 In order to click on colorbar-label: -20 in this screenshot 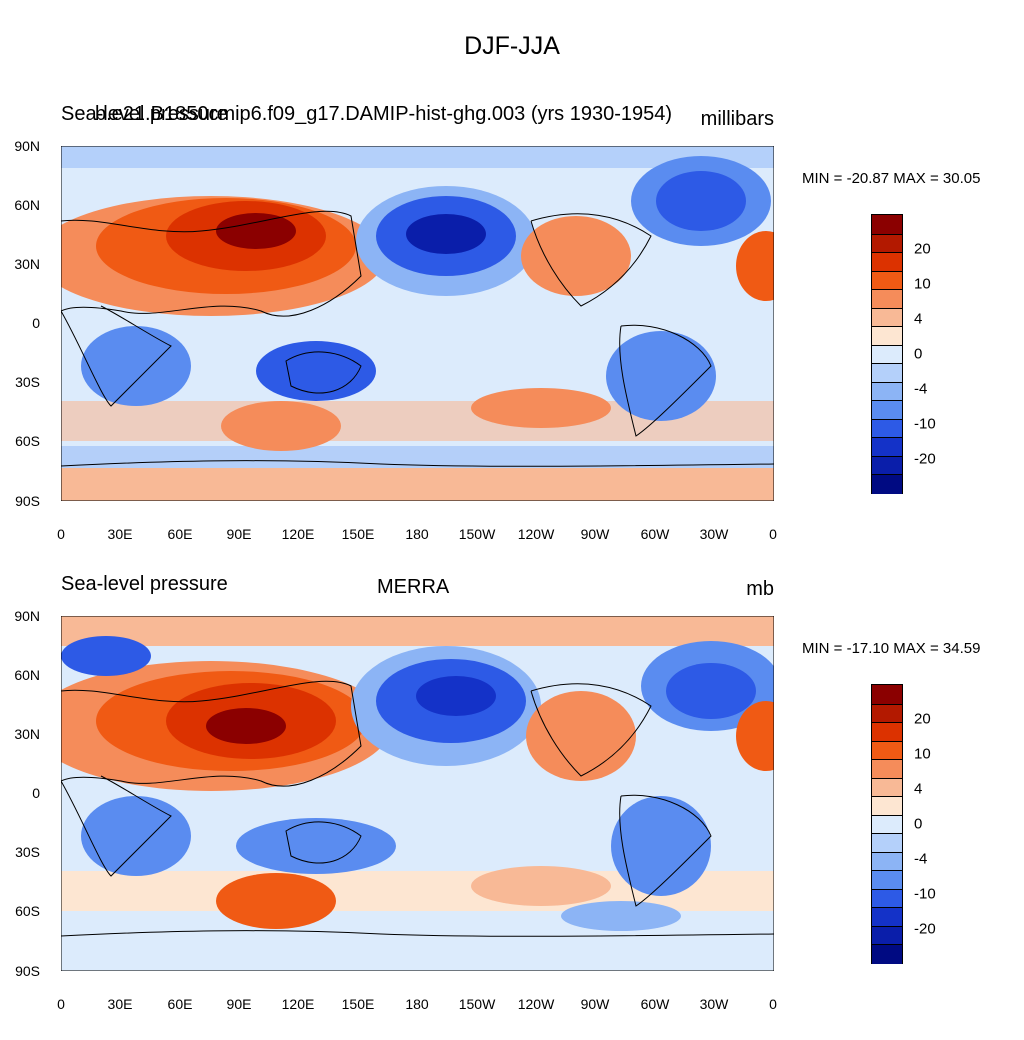, I will do `click(925, 929)`.